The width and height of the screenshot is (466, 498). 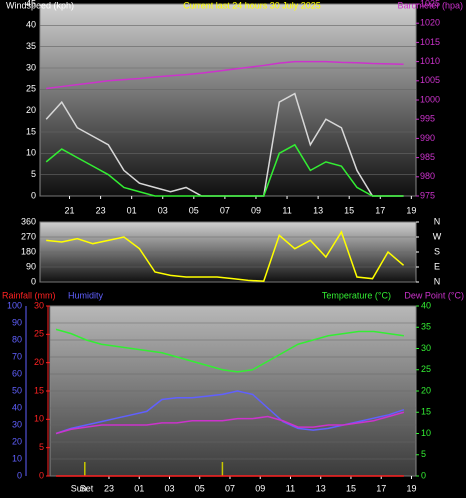 I want to click on y2-tick-label: 1015, so click(x=430, y=42).